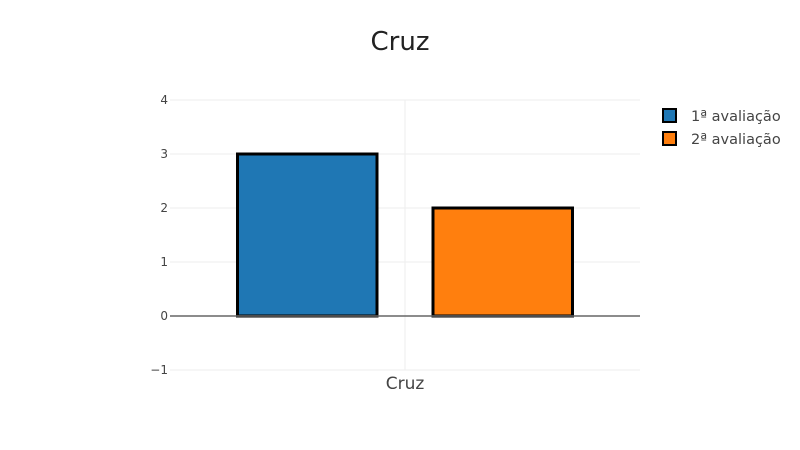 The image size is (800, 450). Describe the element at coordinates (164, 154) in the screenshot. I see `y-tick-label: 3` at that location.